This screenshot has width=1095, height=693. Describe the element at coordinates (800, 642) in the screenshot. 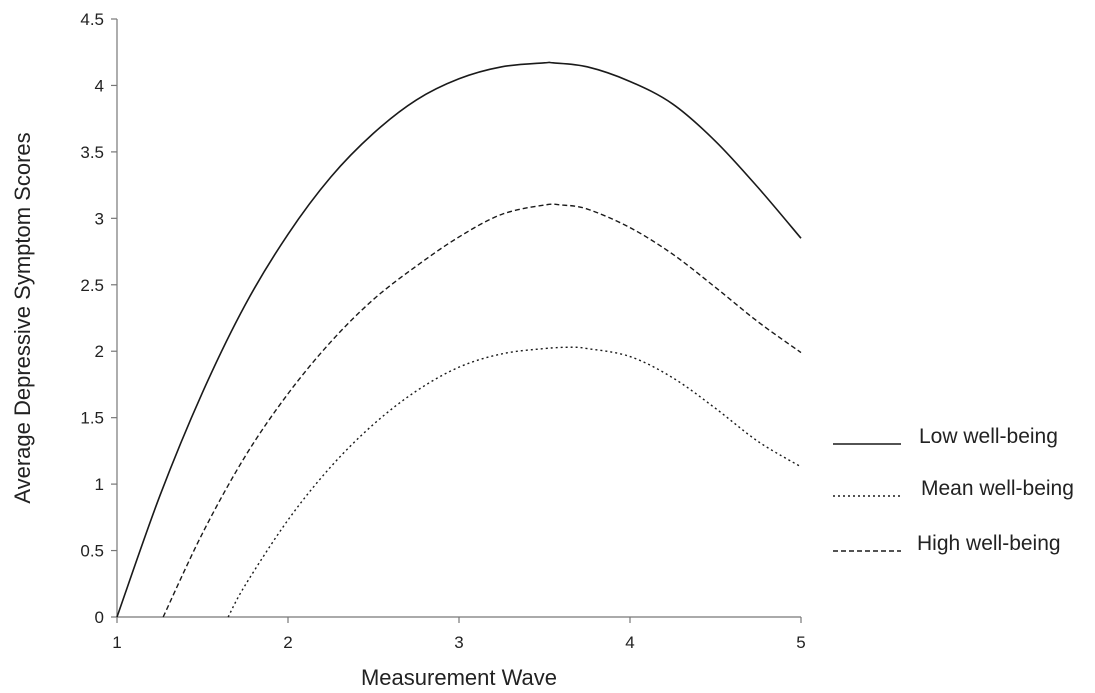

I see `x-tick-label: 5` at that location.